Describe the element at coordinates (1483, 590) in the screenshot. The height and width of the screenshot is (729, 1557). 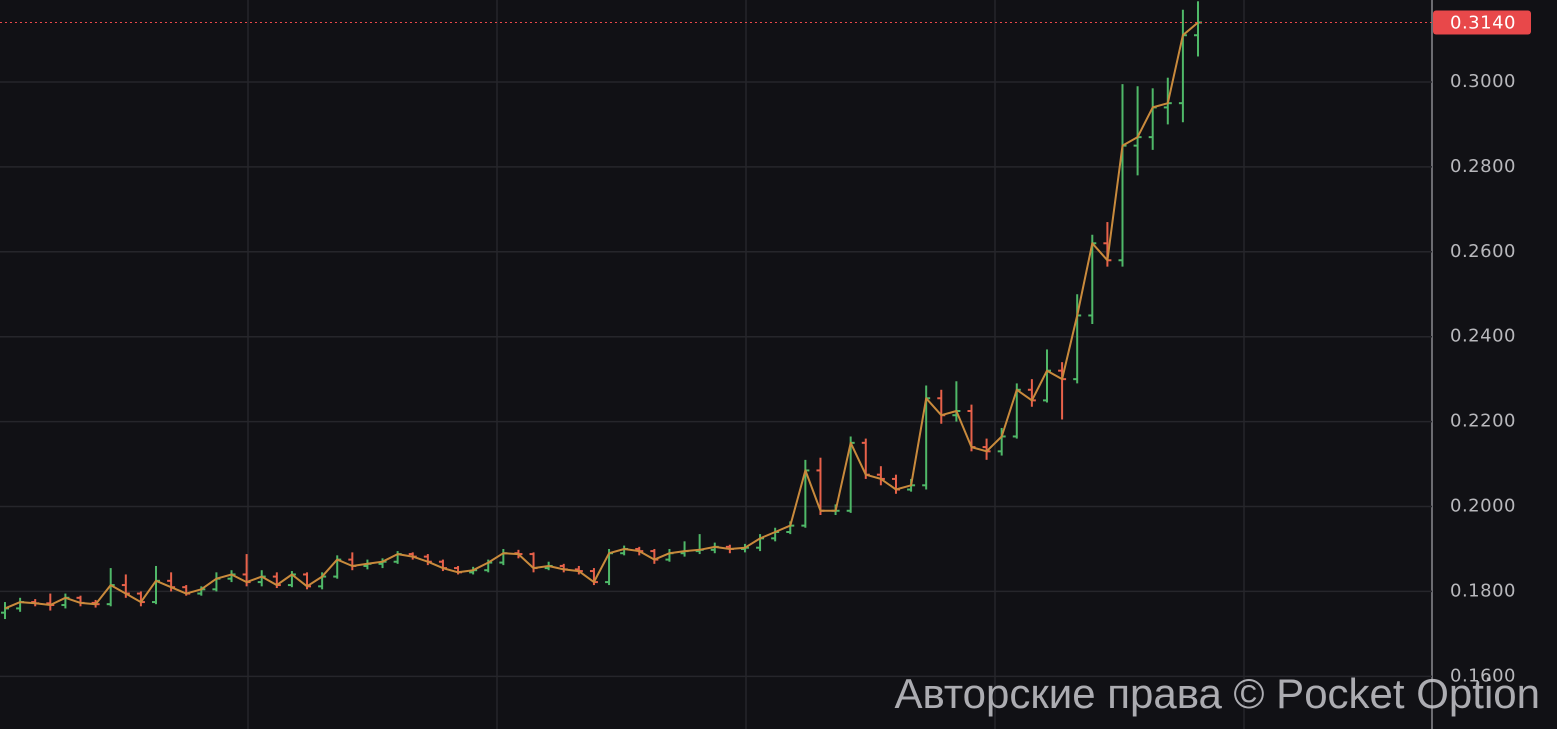
I see `y-tick-label: 0.1800` at that location.